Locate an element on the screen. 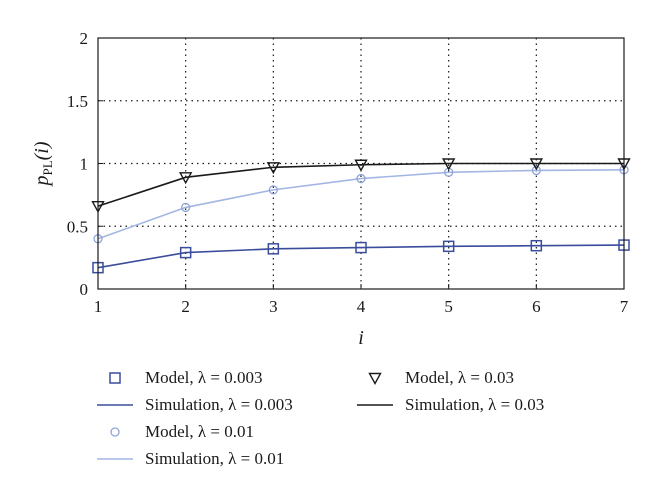 Image resolution: width=660 pixels, height=503 pixels. x-tick-label-4: 4 is located at coordinates (361, 306).